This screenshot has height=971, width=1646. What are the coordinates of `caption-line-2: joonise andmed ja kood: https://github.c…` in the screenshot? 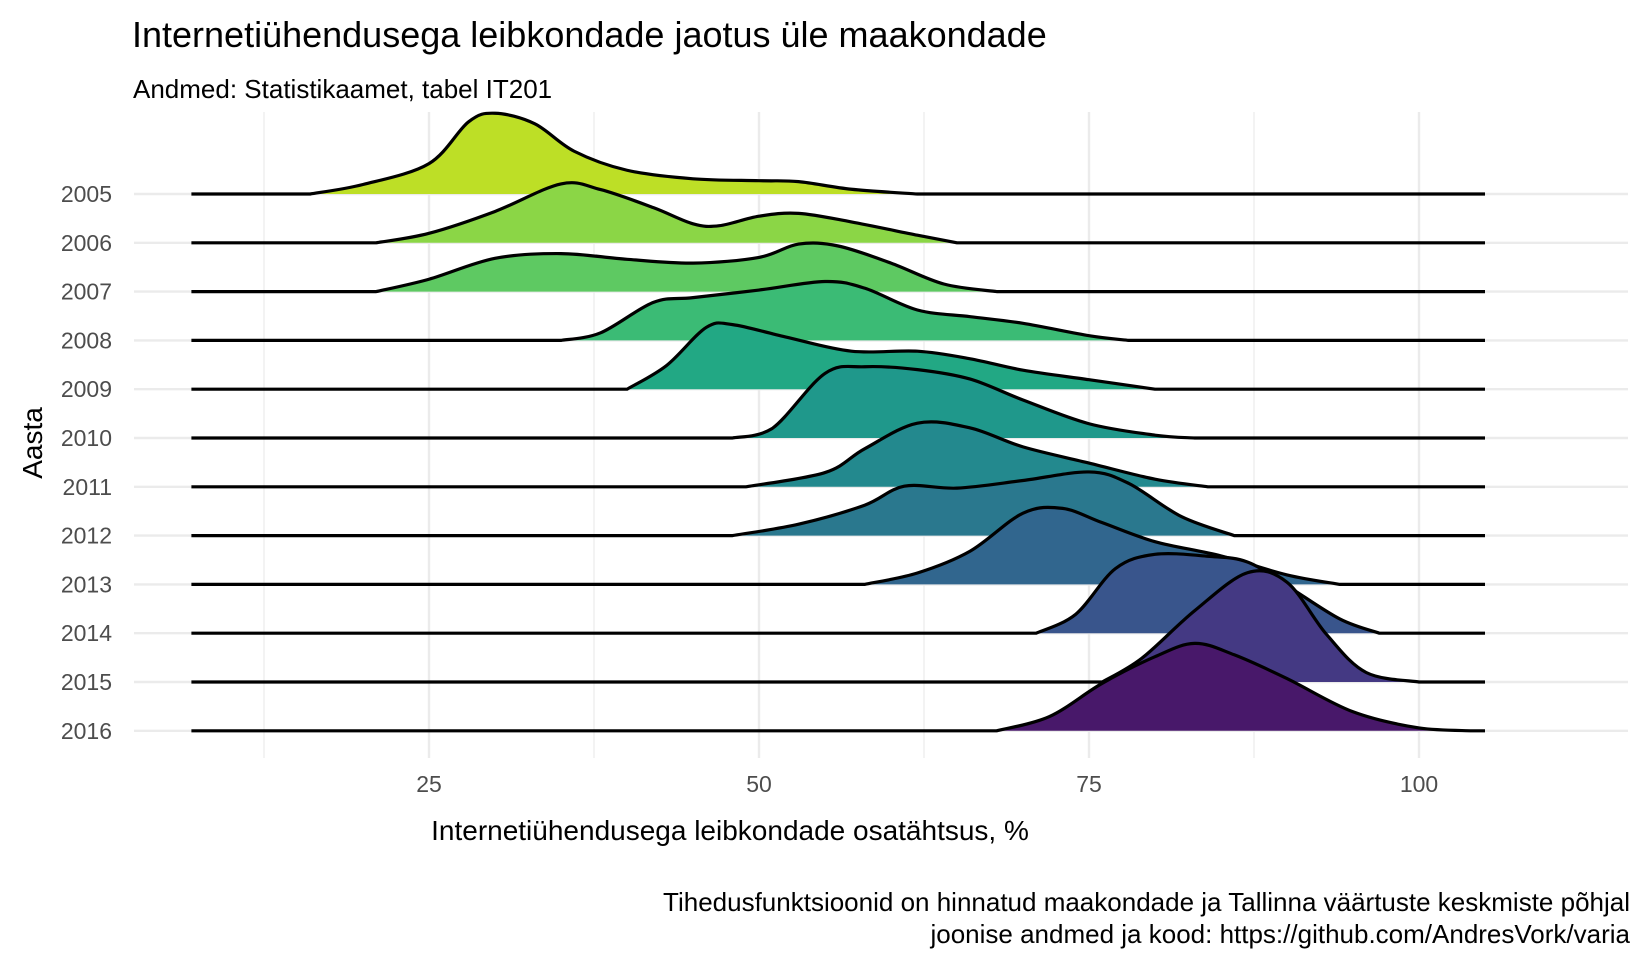 It's located at (1280, 934).